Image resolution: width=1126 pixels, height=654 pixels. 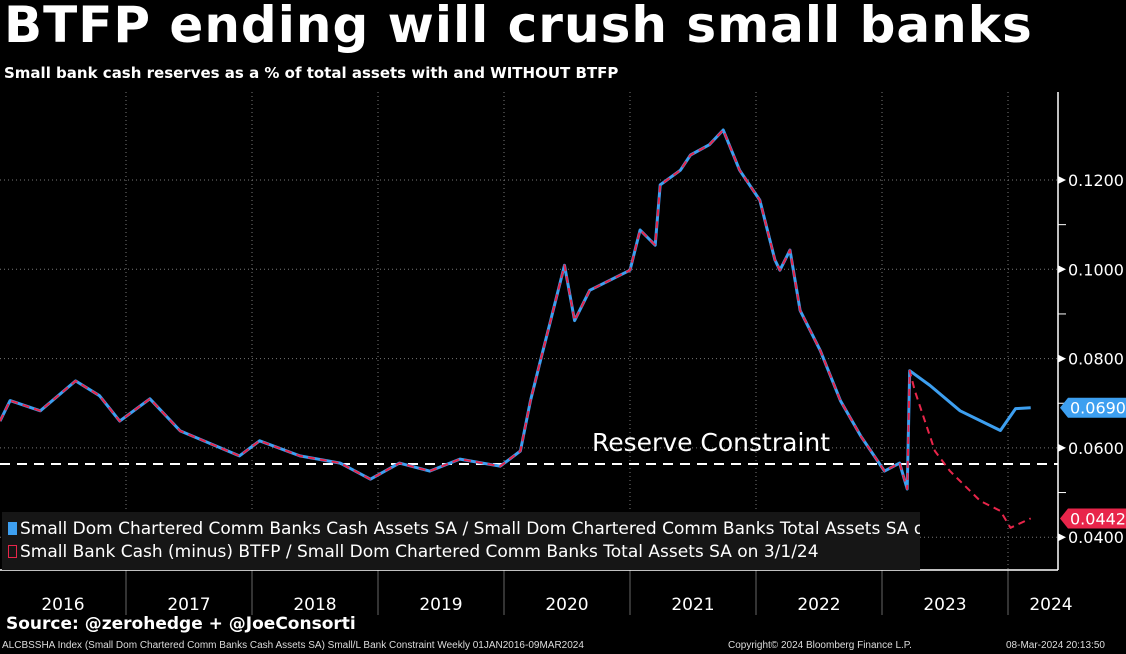 What do you see at coordinates (1050, 605) in the screenshot?
I see `x-tick-label: 2024` at bounding box center [1050, 605].